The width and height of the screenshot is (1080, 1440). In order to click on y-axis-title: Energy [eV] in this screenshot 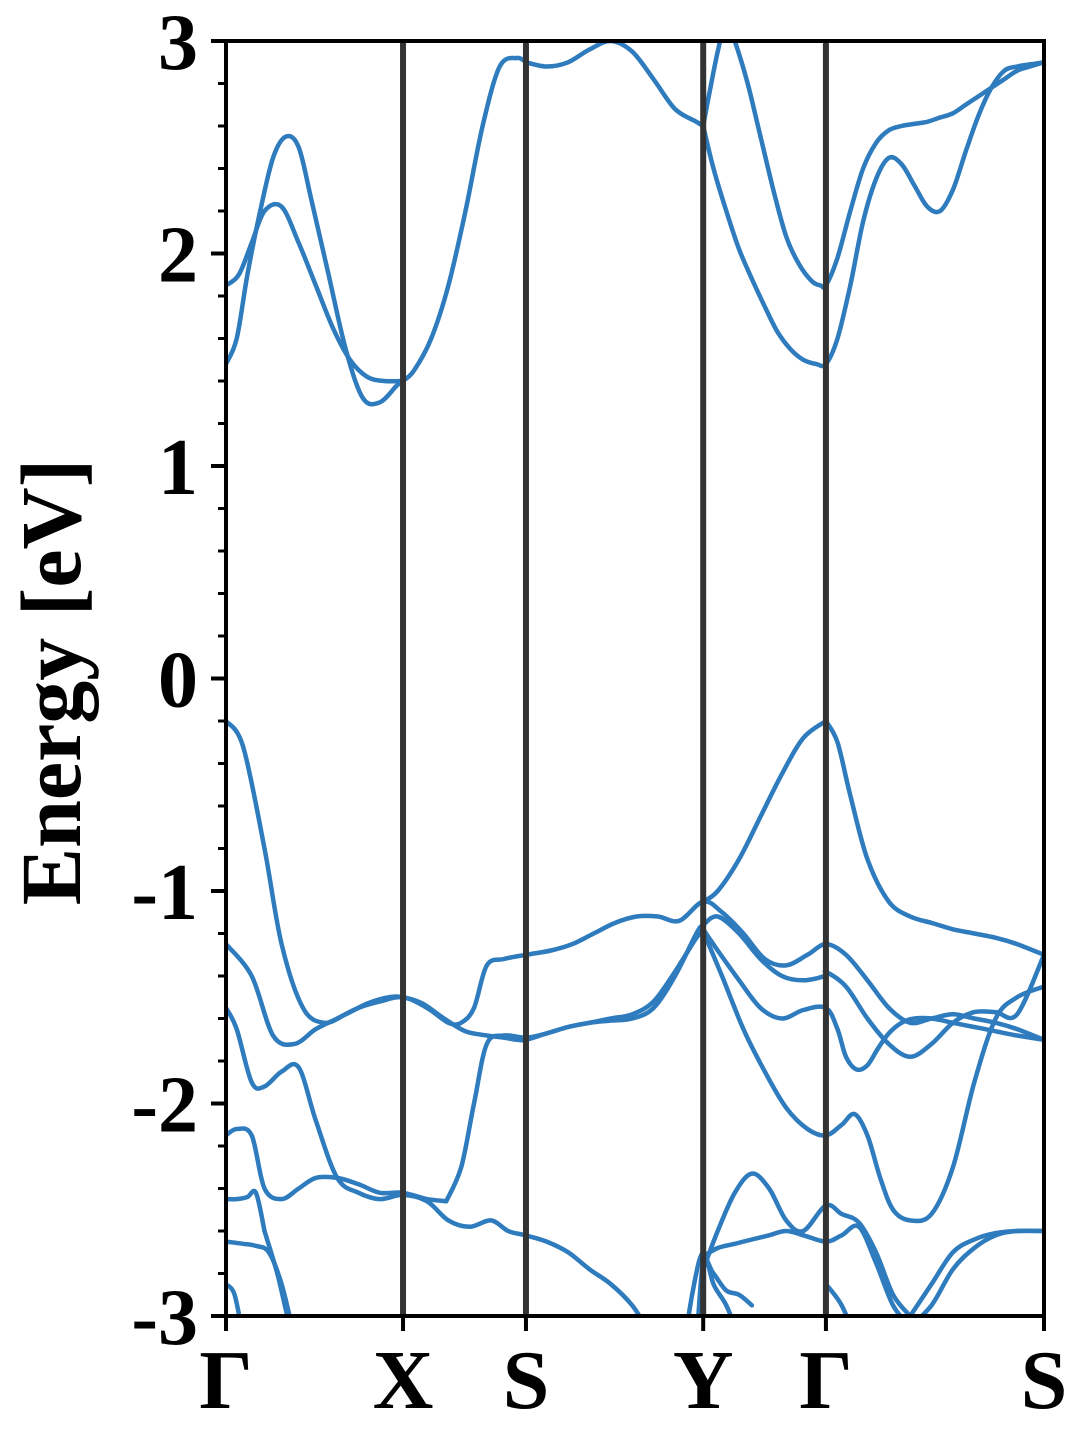, I will do `click(51, 682)`.